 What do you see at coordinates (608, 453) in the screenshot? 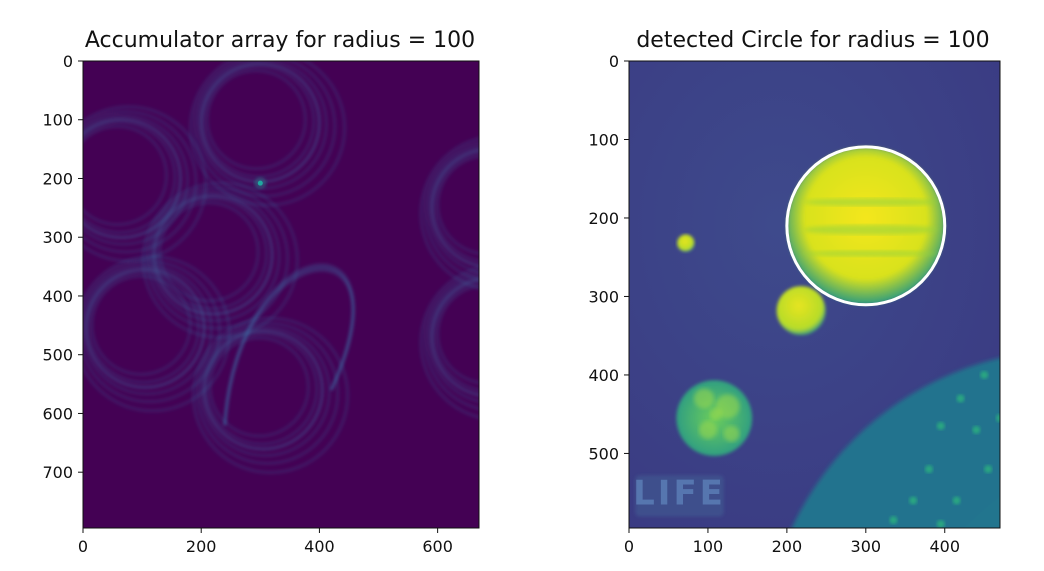
I see `detected-y-tick: 500` at bounding box center [608, 453].